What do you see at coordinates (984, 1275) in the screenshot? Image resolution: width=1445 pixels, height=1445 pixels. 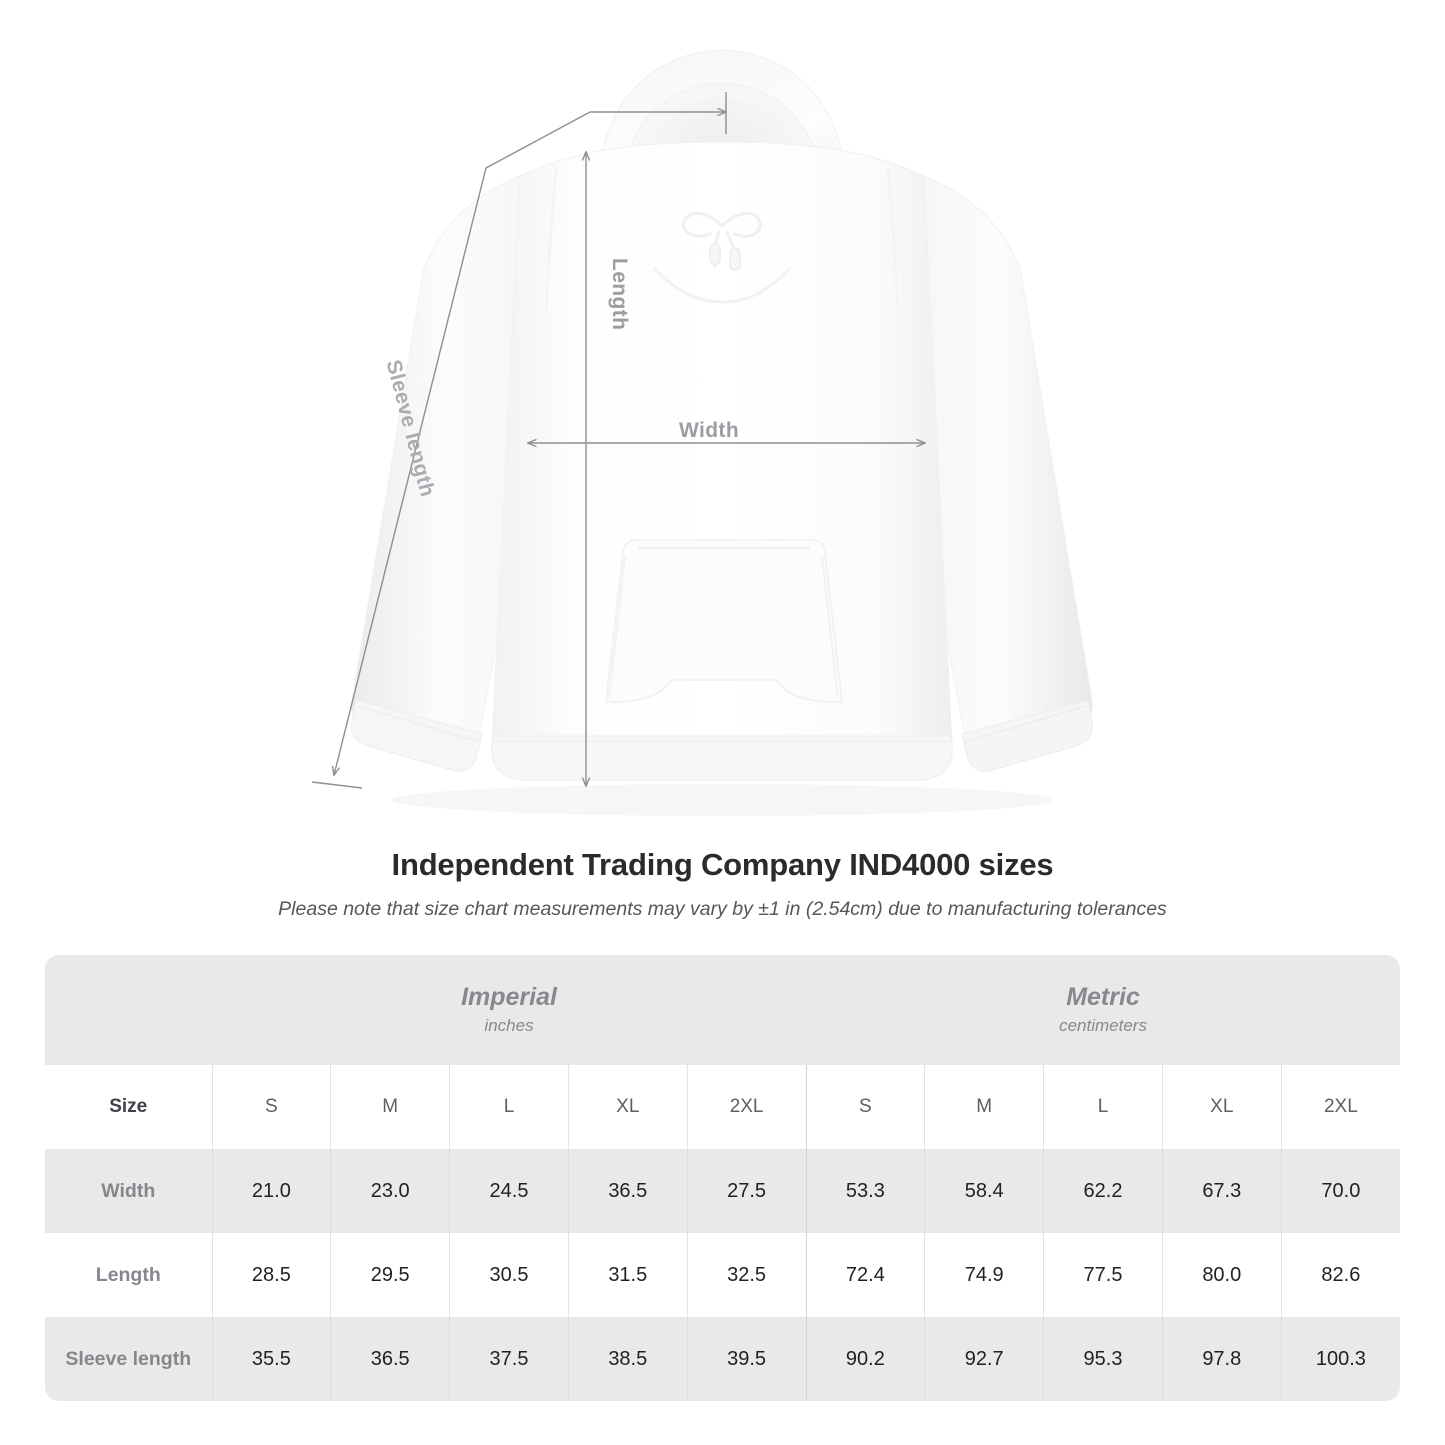 I see `cell-value: 74.9` at bounding box center [984, 1275].